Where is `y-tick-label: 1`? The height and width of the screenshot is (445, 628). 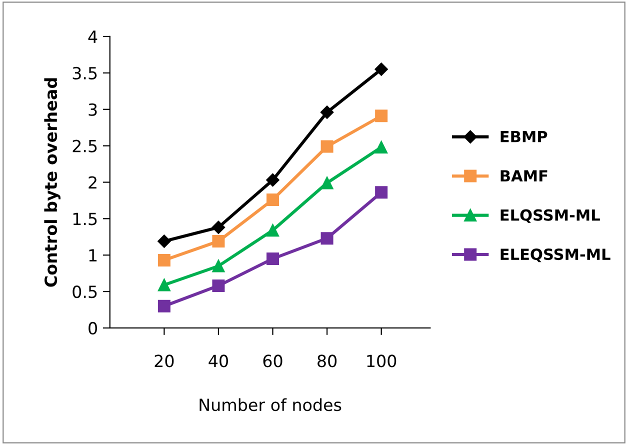 y-tick-label: 1 is located at coordinates (93, 255).